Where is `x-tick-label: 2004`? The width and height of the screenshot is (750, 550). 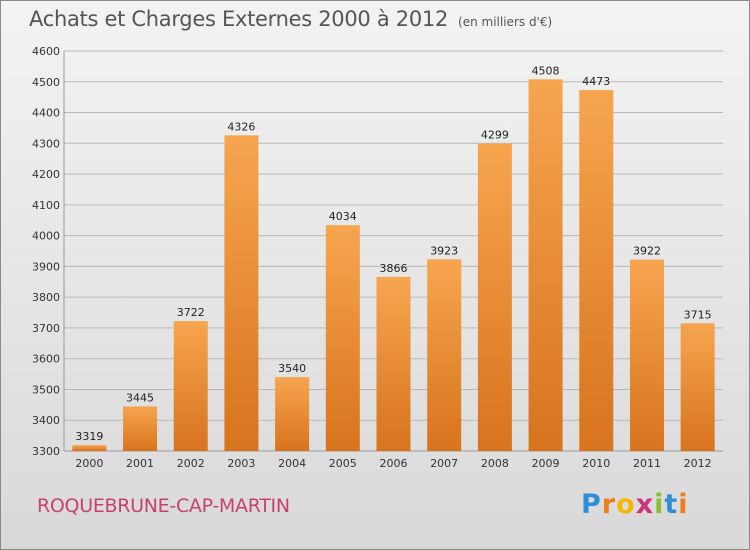 x-tick-label: 2004 is located at coordinates (292, 463).